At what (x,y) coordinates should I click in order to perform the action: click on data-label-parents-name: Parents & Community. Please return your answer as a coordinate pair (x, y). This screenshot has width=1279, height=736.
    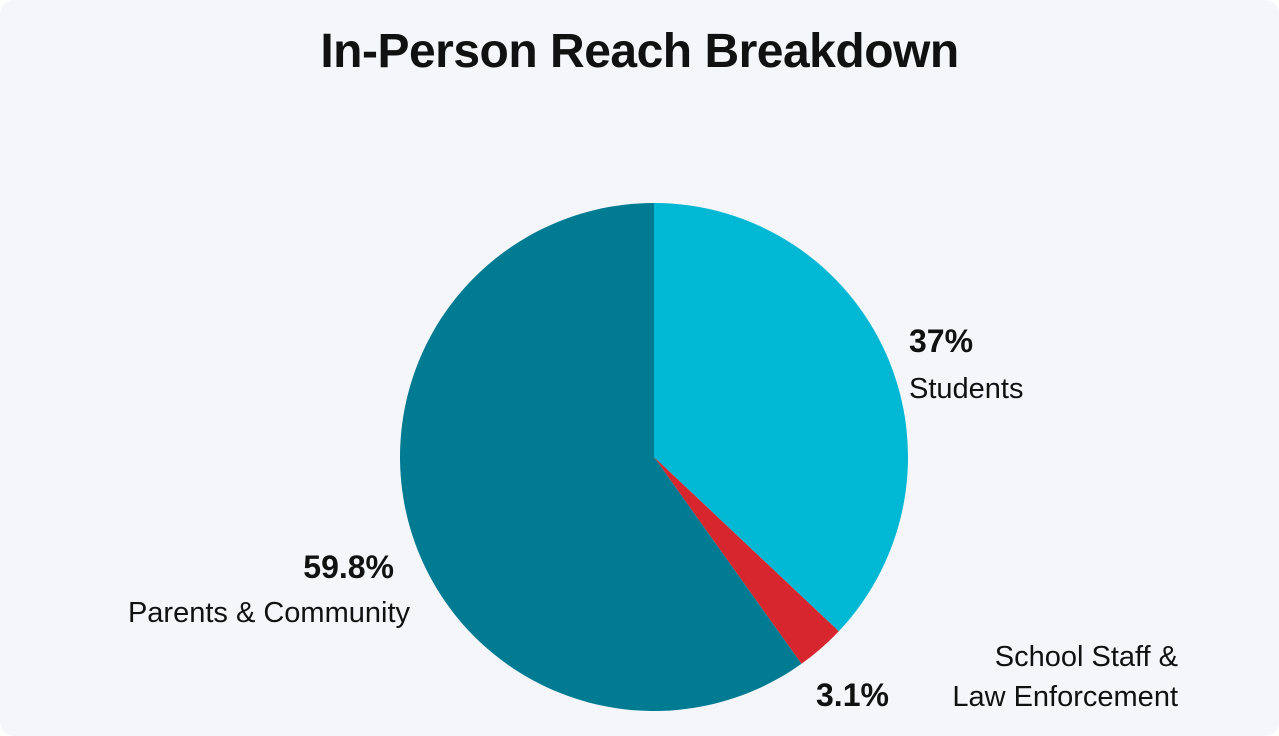
    Looking at the image, I should click on (269, 613).